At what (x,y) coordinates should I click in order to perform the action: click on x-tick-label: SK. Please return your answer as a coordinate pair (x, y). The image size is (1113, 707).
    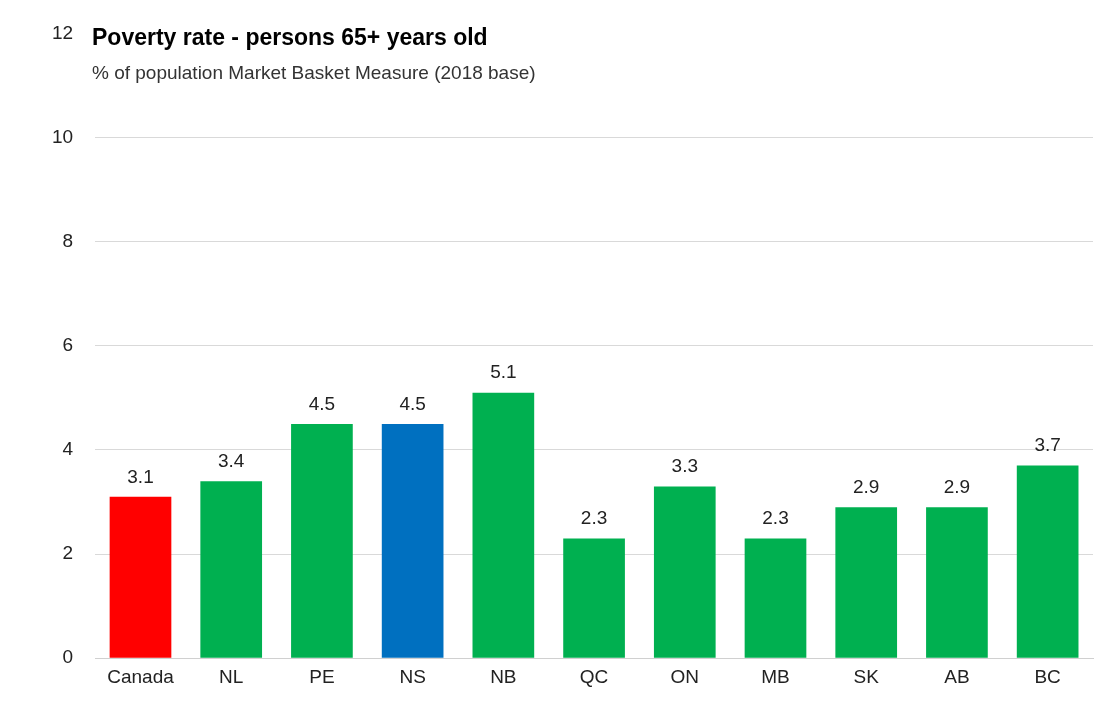
    Looking at the image, I should click on (866, 676).